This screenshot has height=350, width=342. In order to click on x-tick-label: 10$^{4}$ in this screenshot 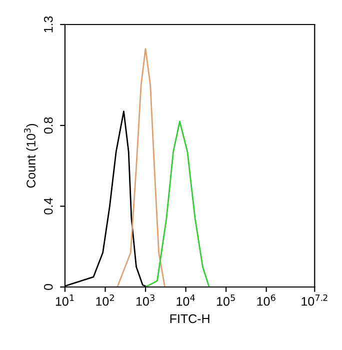, I will do `click(185, 300)`.